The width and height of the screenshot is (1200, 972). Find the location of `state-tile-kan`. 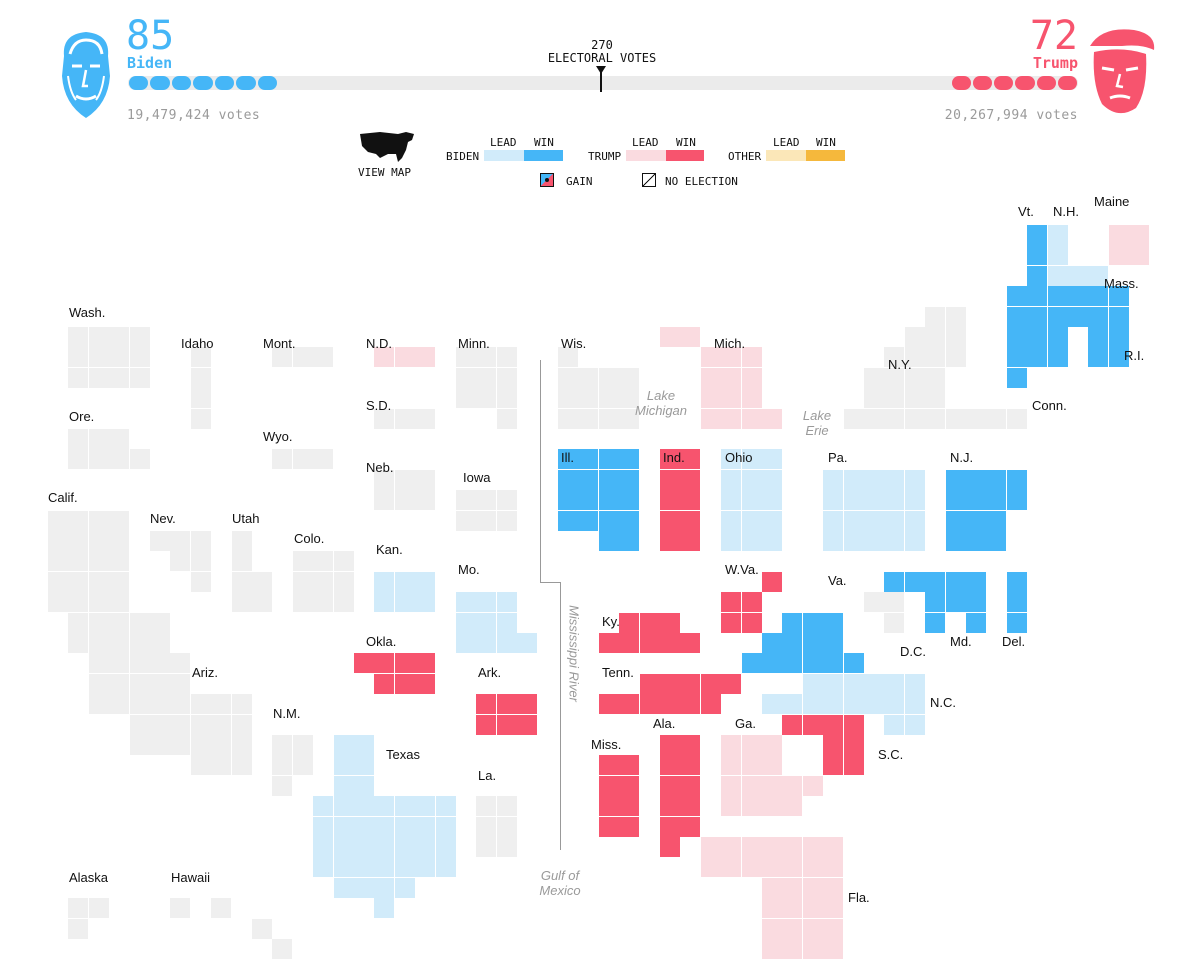

state-tile-kan is located at coordinates (425, 602).